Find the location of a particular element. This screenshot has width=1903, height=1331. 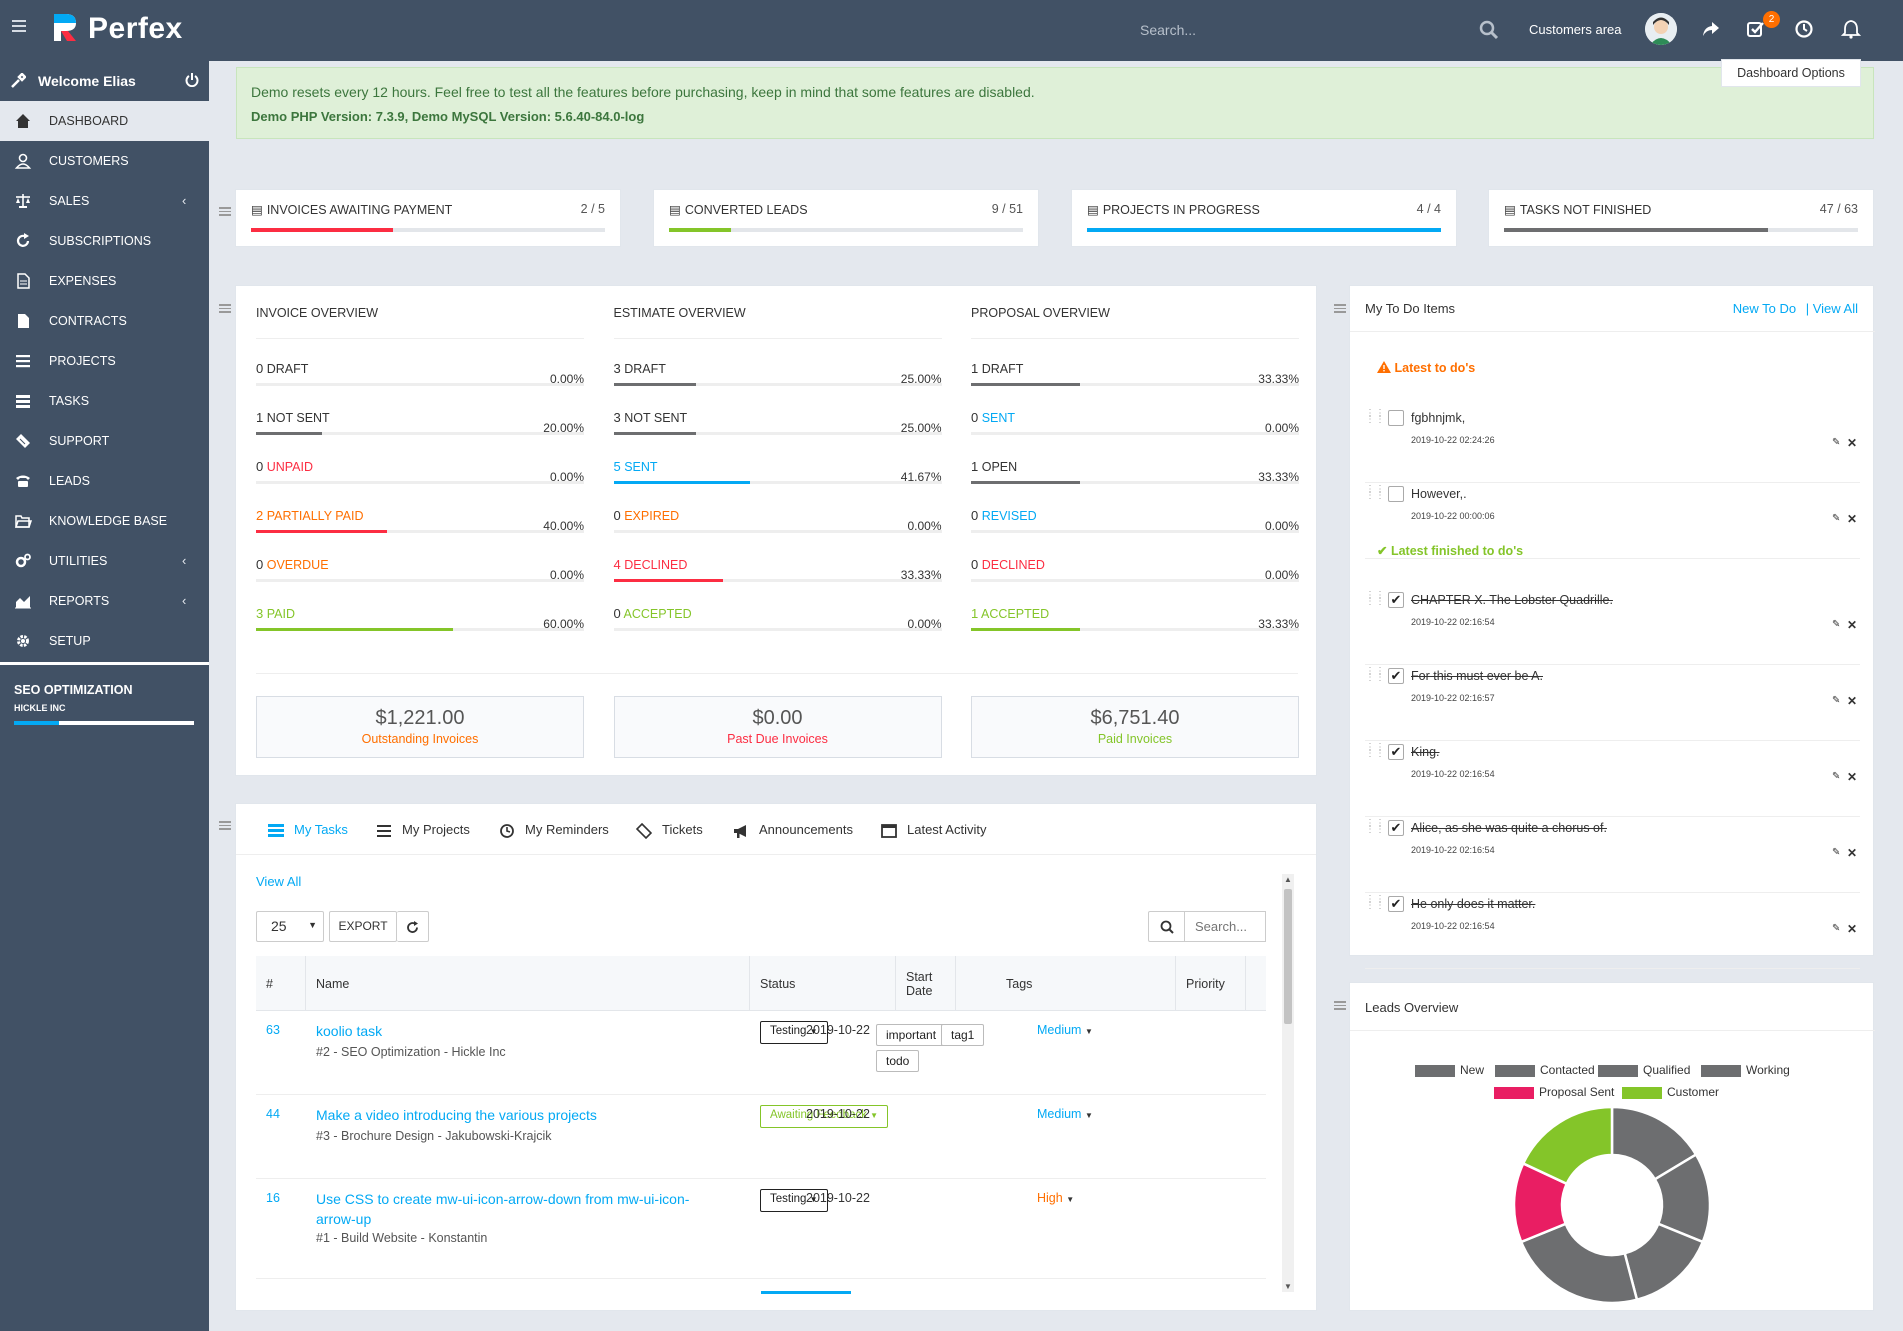

hamburger-menu-icon is located at coordinates (19, 26).